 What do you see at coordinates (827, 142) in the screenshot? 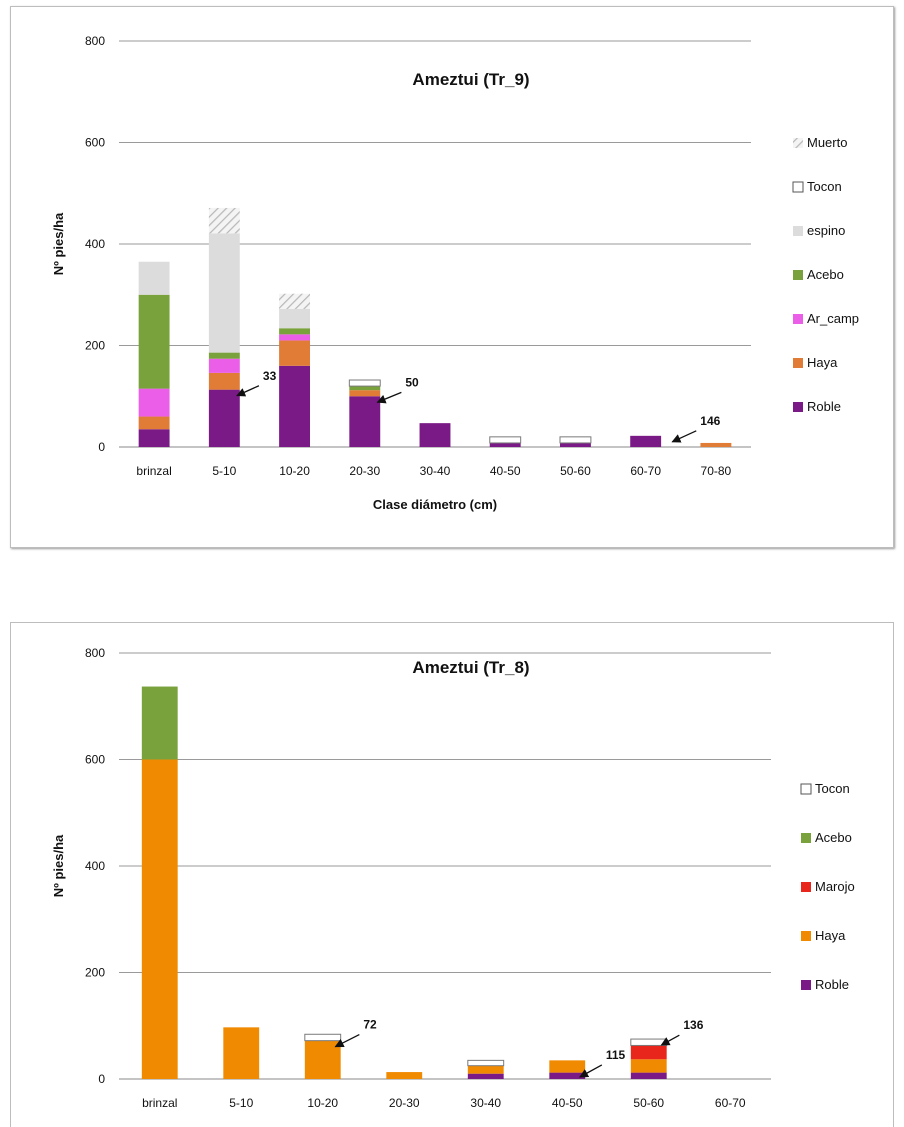
I see `legend-label: Muerto` at bounding box center [827, 142].